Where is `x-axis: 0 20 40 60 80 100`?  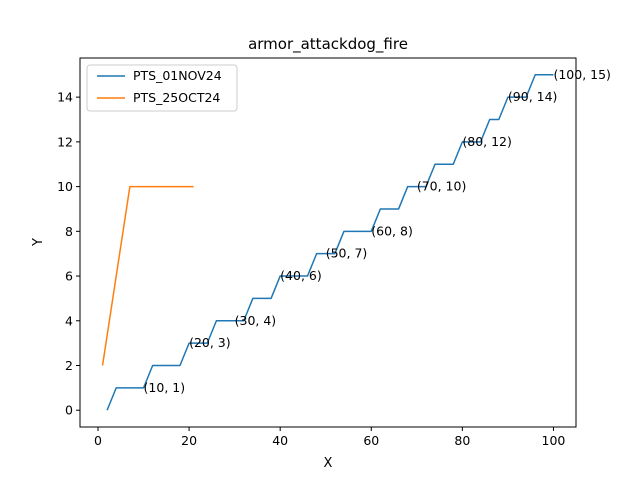
x-axis: 0 20 40 60 80 100 is located at coordinates (329, 437).